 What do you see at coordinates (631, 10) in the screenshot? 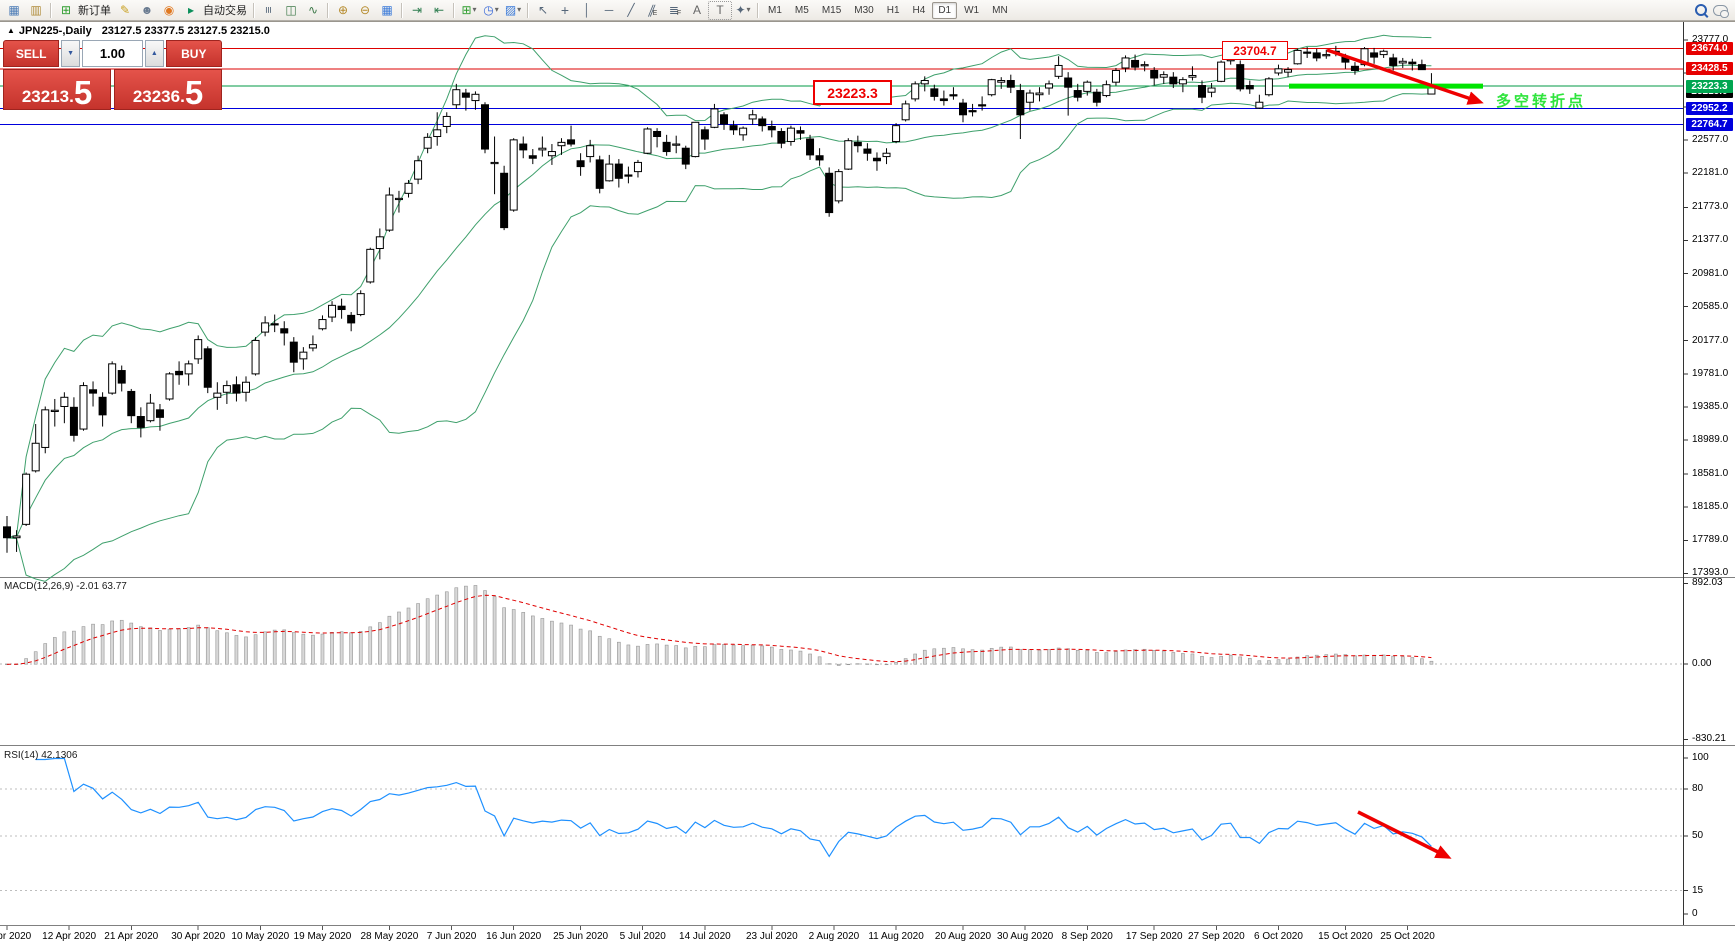
I see `trendline-tool-icon: ╱` at bounding box center [631, 10].